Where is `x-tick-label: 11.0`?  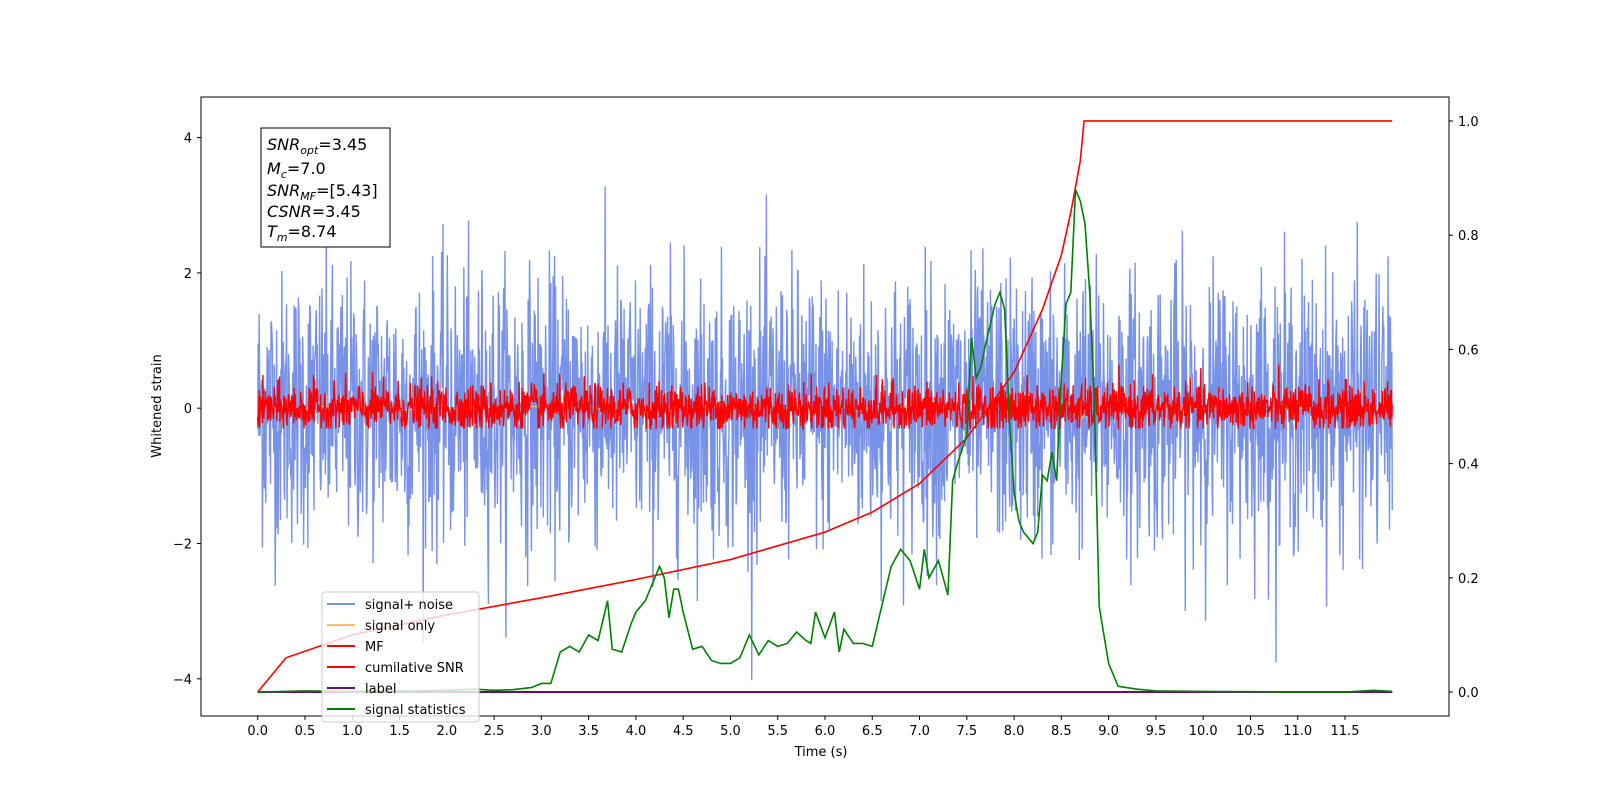 x-tick-label: 11.0 is located at coordinates (1297, 731).